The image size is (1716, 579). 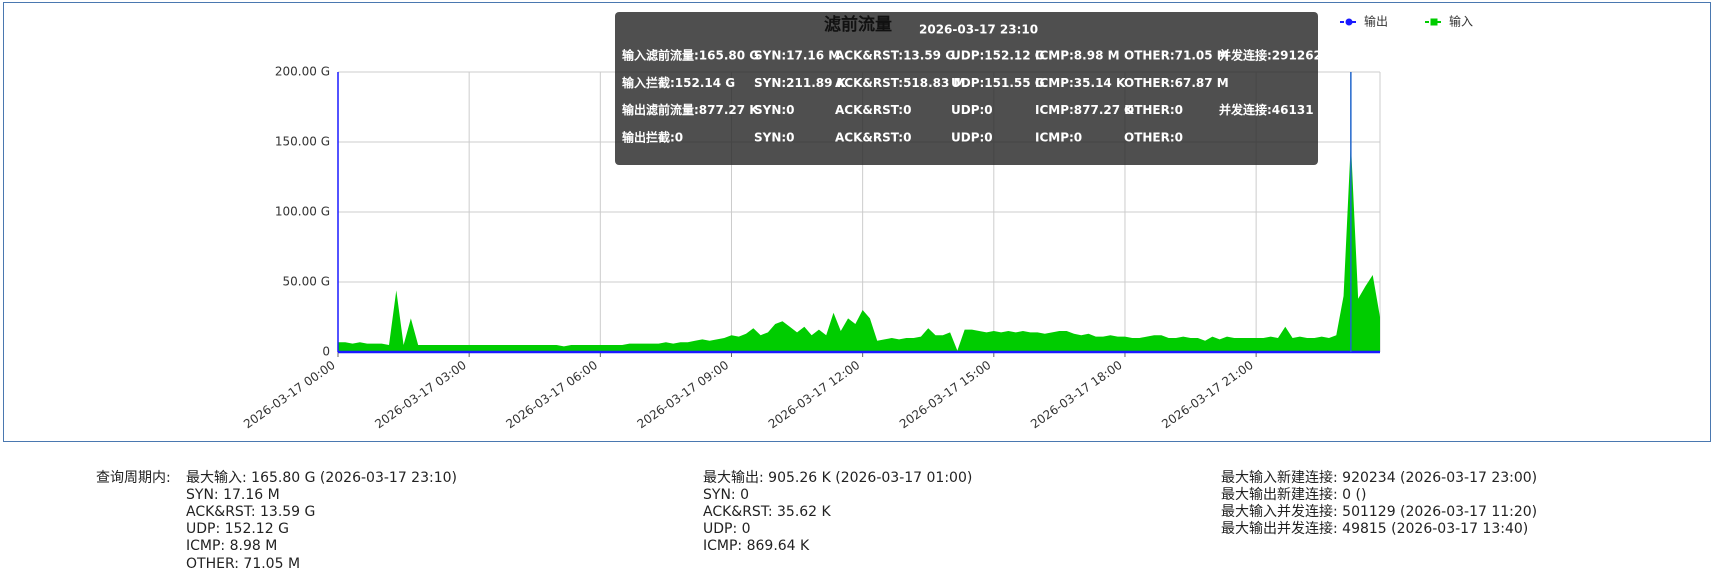 I want to click on summary-line: 最大输入: 165.80 G (2026-03-17 23:10), so click(x=321, y=478).